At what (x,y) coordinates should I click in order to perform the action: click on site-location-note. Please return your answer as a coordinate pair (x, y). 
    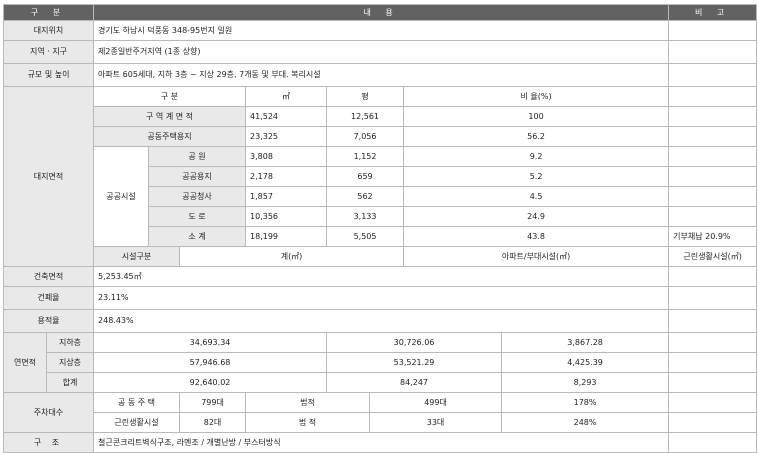
    Looking at the image, I should click on (713, 30).